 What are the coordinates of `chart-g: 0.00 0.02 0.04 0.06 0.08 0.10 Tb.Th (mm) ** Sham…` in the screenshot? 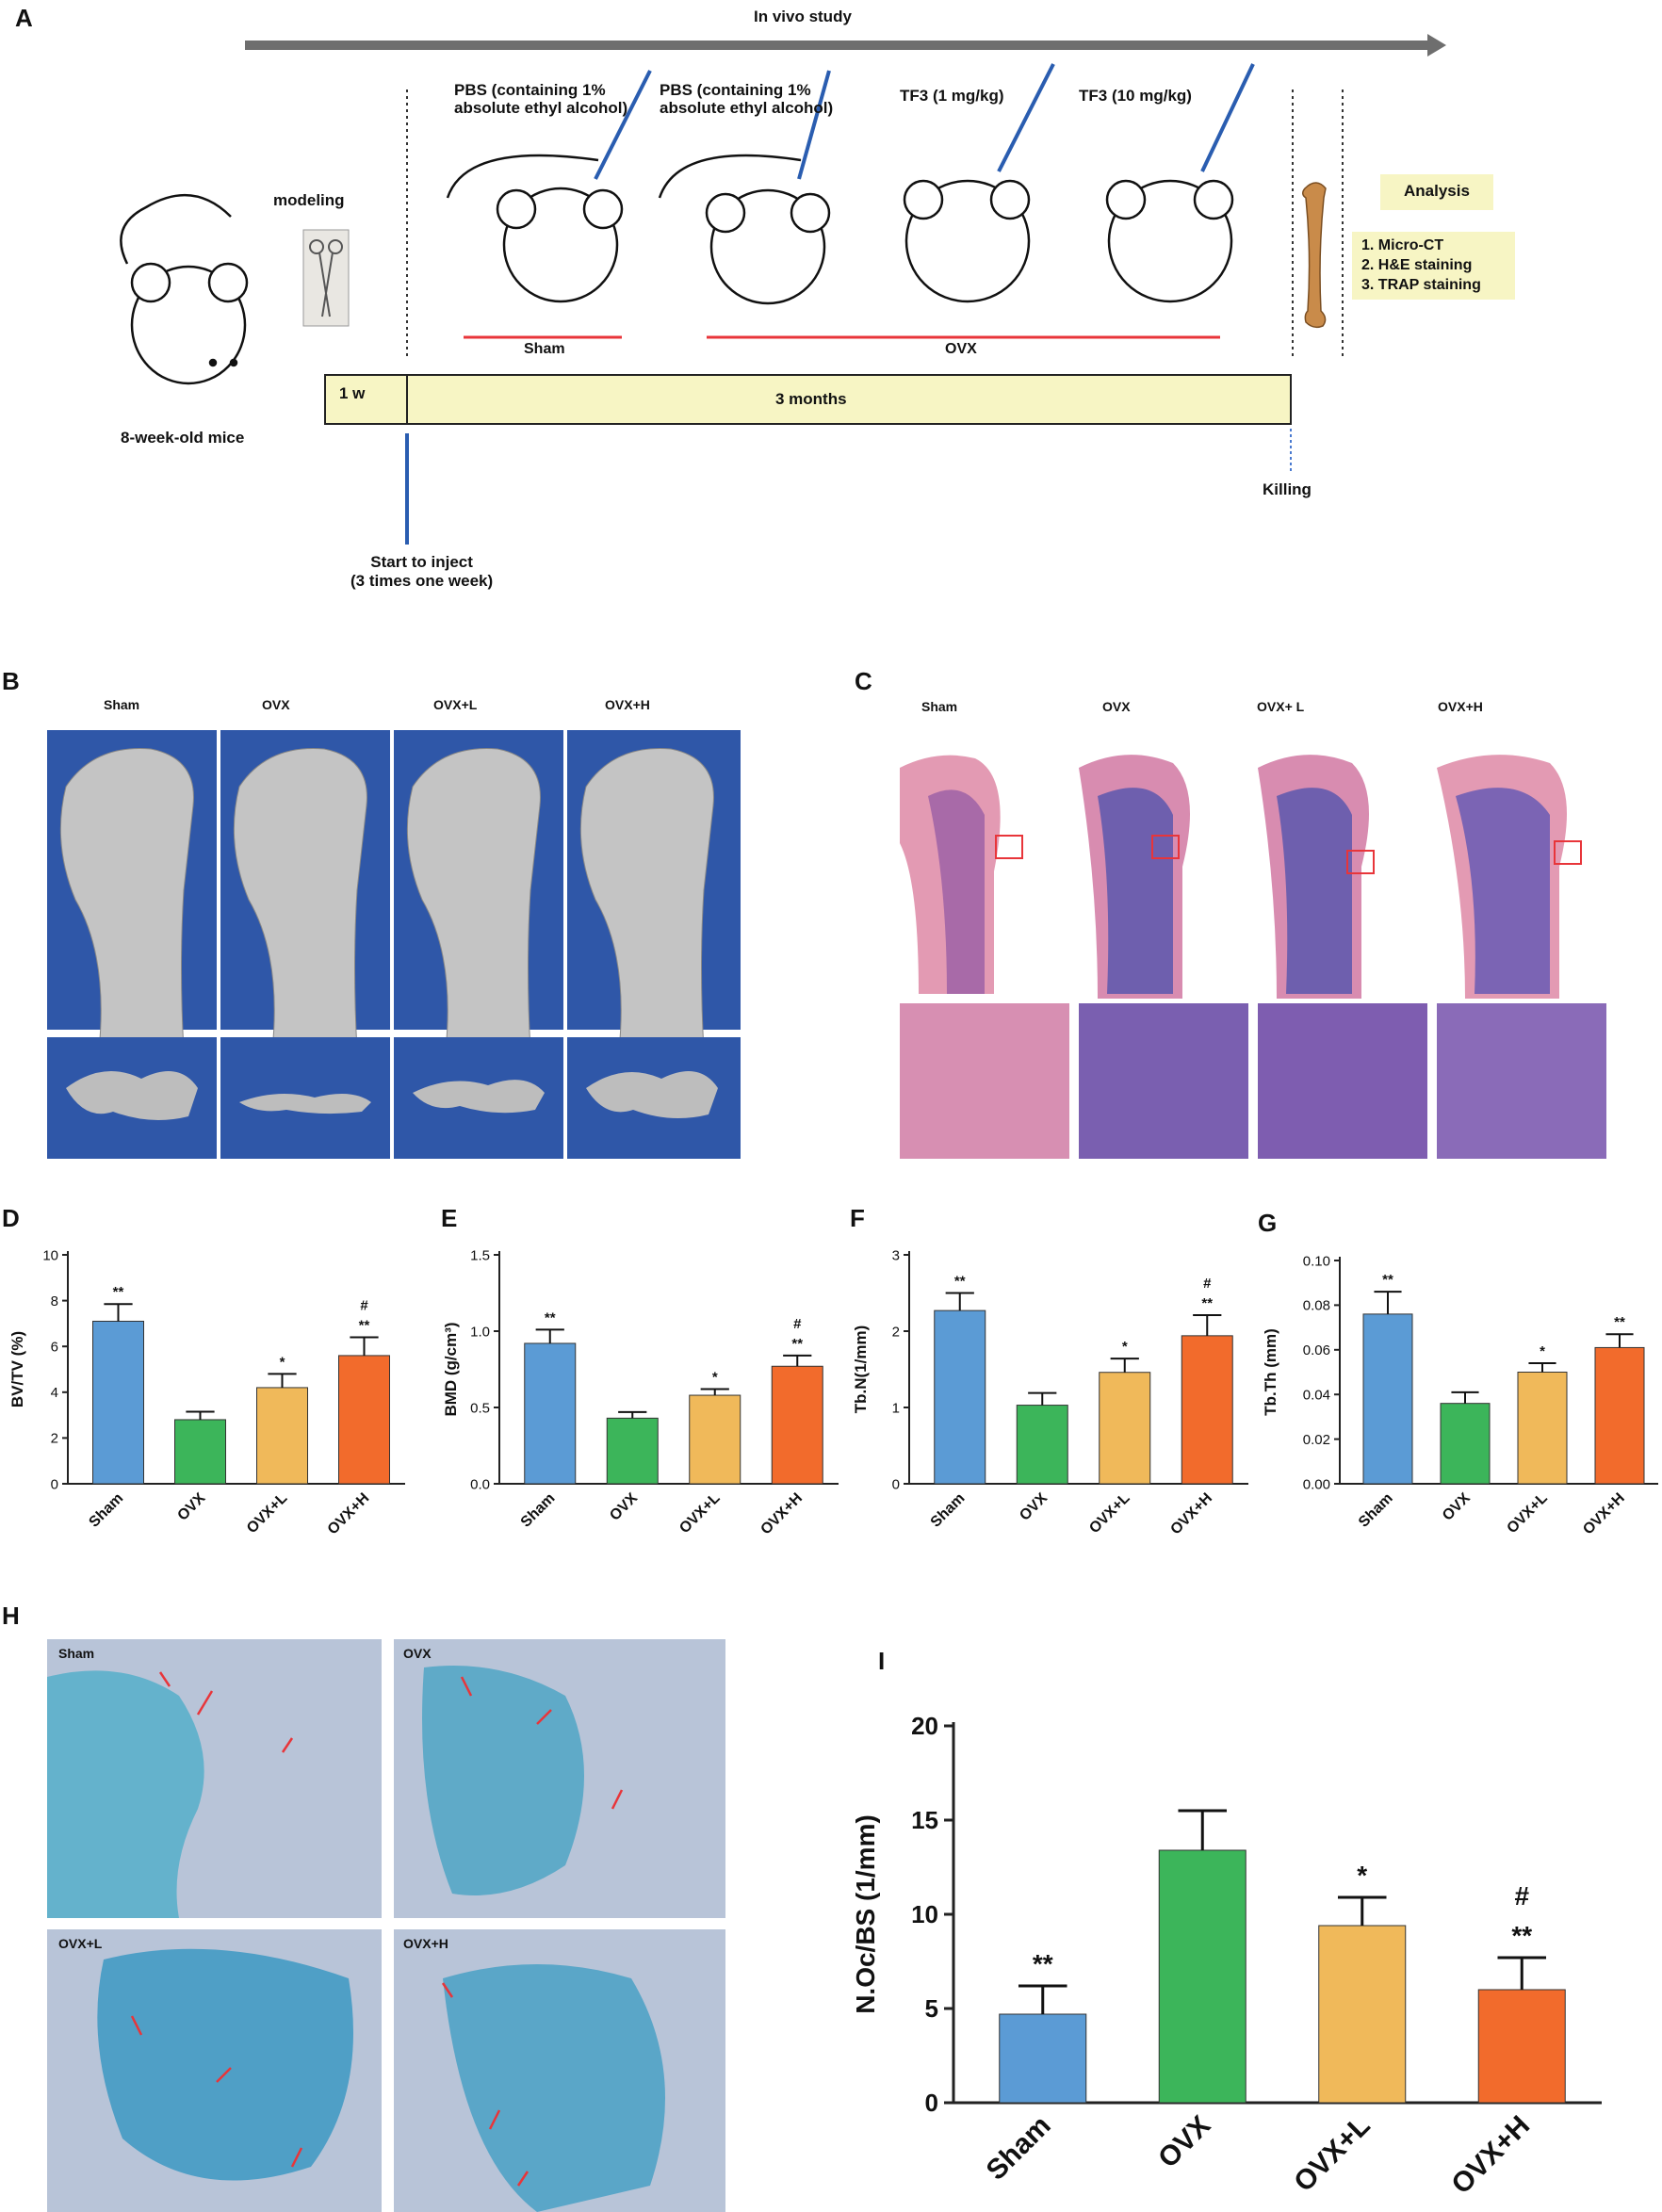 It's located at (1460, 1395).